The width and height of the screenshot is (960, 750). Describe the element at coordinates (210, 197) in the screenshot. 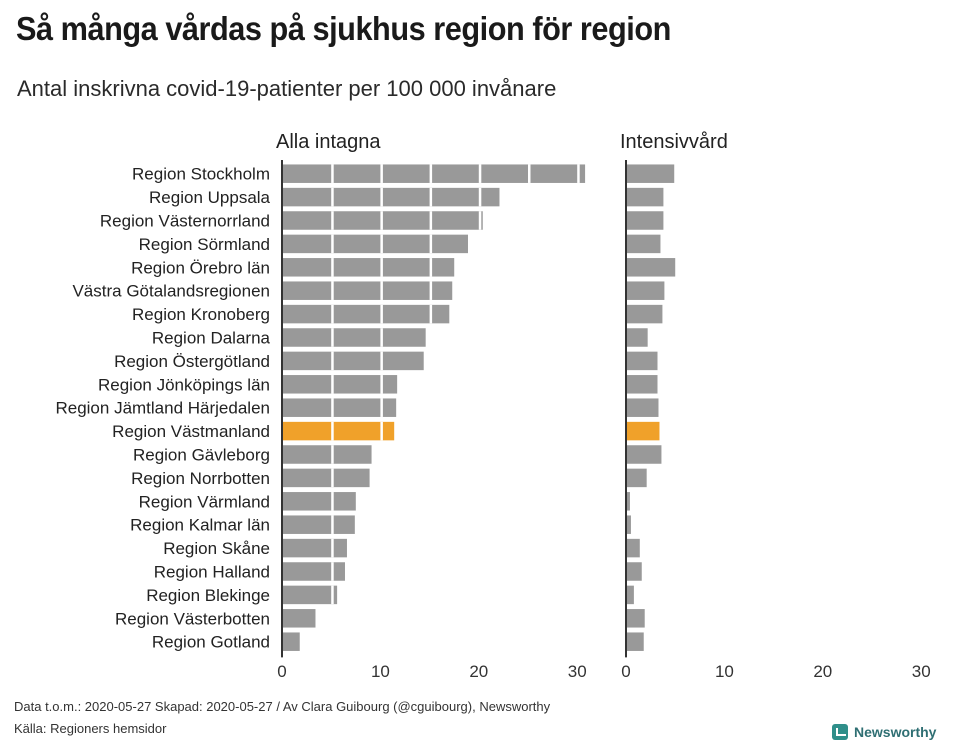

I see `category-label: Region Uppsala` at that location.